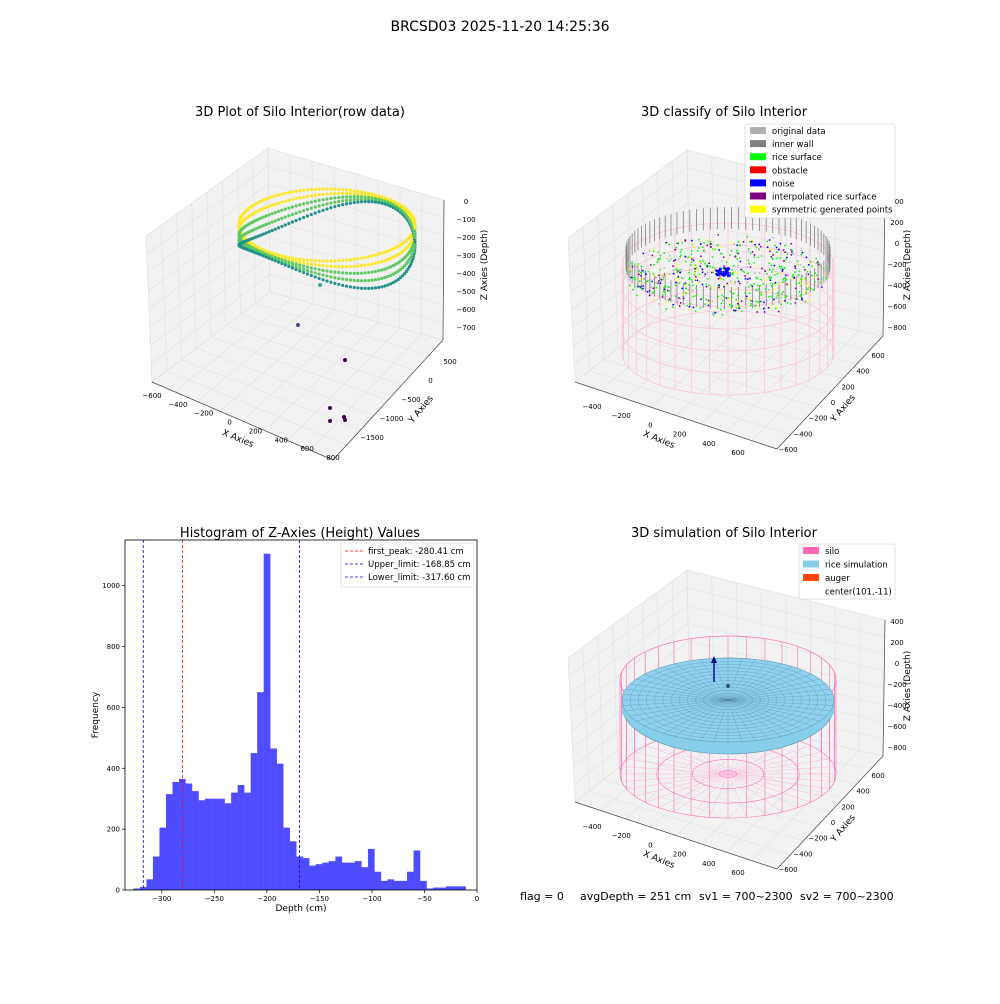 Image resolution: width=1000 pixels, height=1004 pixels. Describe the element at coordinates (737, 453) in the screenshot. I see `x-tick: 600` at that location.